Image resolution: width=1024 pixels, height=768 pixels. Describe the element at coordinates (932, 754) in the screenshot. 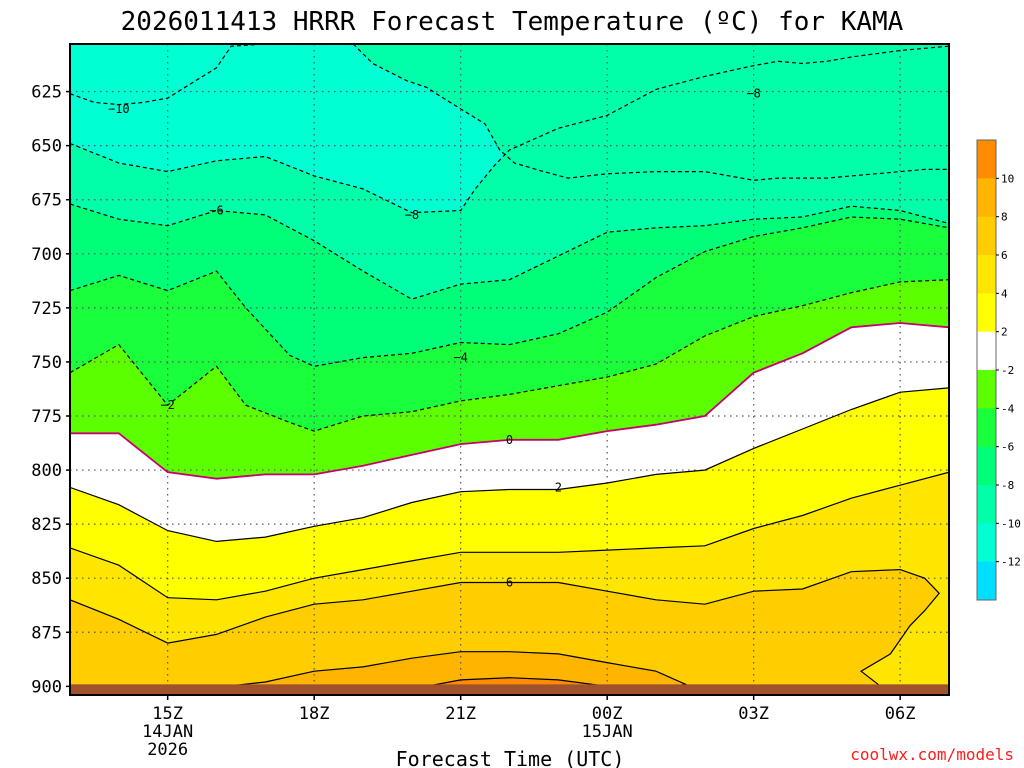

I see `credit-text: coolwx.com/models` at that location.